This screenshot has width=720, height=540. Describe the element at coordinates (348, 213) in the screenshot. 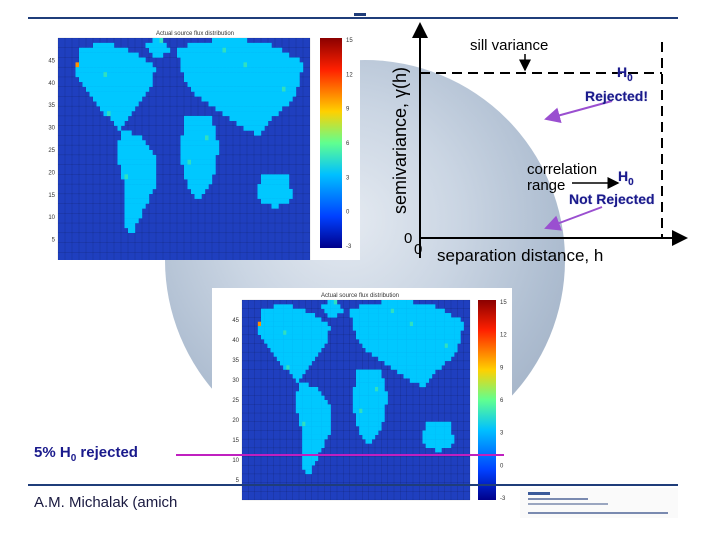

I see `colorbar-tick-label: 0` at that location.